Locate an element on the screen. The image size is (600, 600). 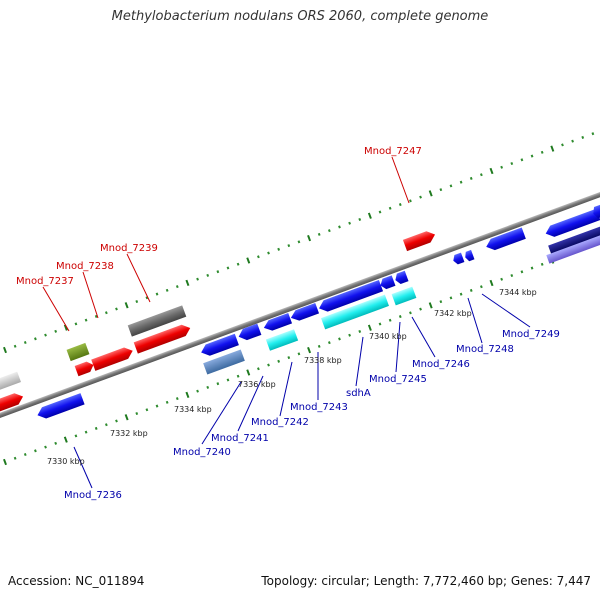
tick-label: 7342 kbp is located at coordinates (453, 313).